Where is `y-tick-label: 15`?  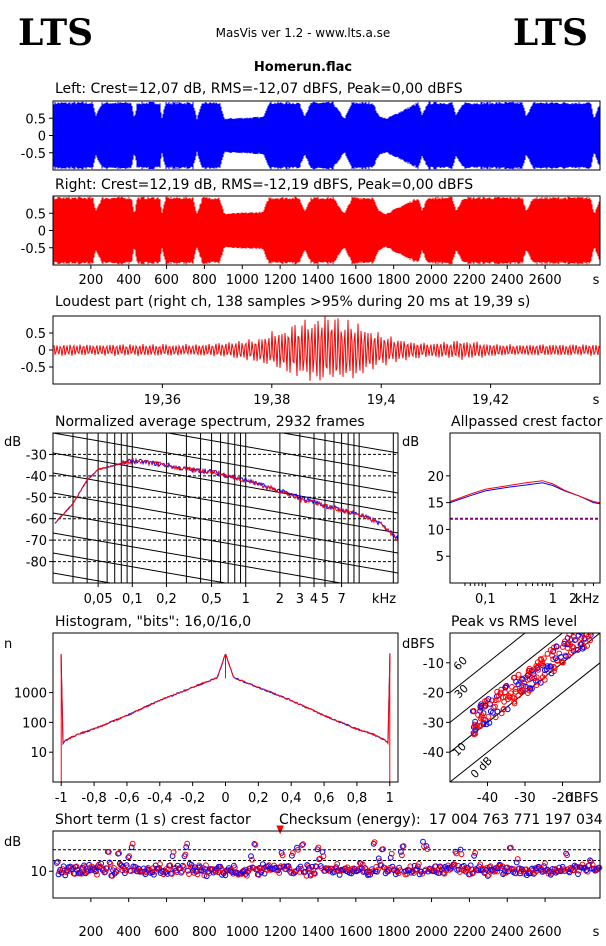 y-tick-label: 15 is located at coordinates (435, 504).